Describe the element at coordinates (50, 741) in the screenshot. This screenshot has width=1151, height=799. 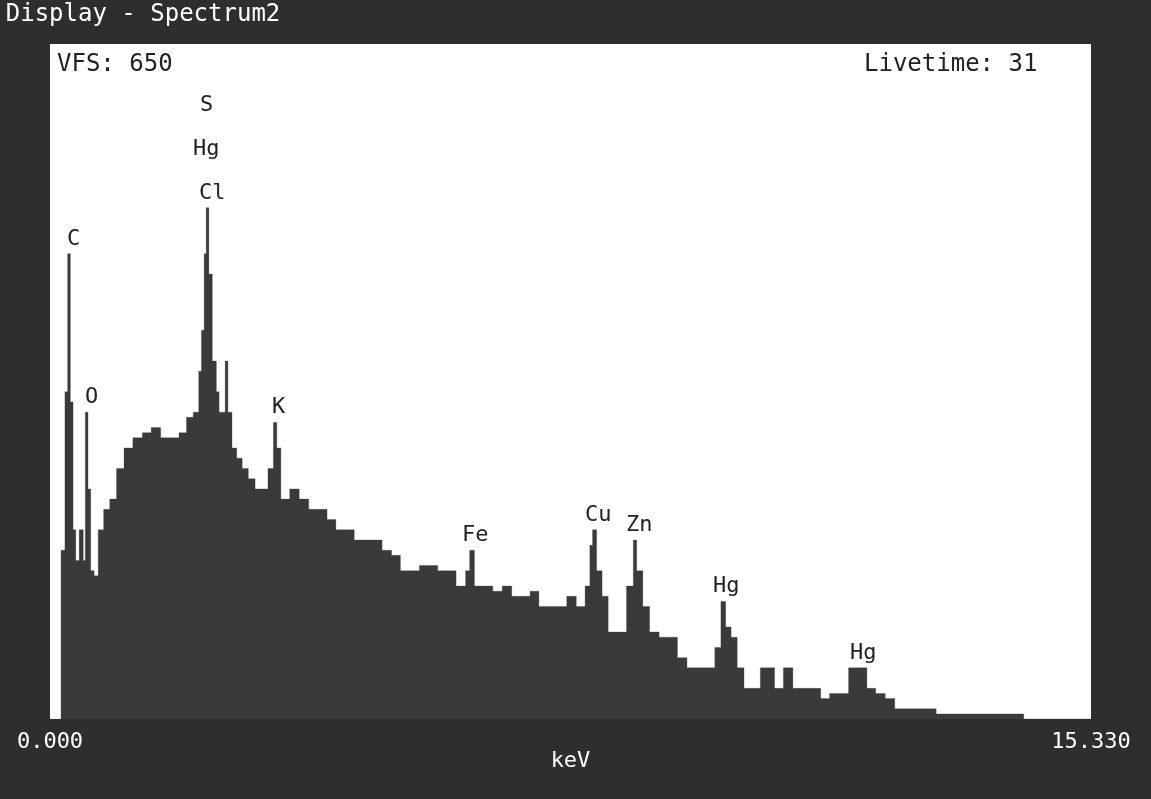
I see `x-tick-label: 0.000` at that location.